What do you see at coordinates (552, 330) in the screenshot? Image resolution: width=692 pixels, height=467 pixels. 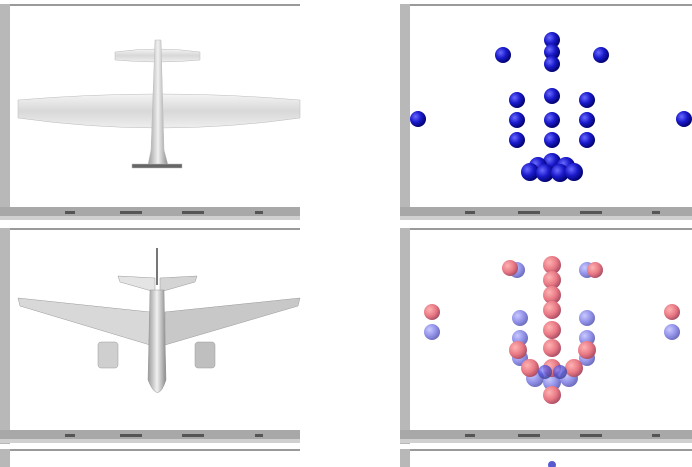 I see `sphere-cluster-overlay` at bounding box center [552, 330].